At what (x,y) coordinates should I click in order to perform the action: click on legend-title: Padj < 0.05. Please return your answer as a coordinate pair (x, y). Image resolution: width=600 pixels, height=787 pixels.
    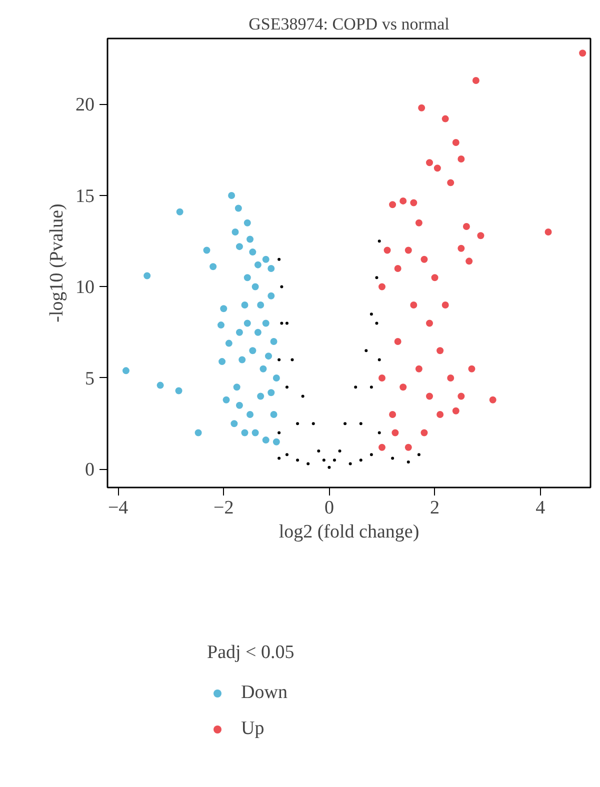
    Looking at the image, I should click on (250, 653).